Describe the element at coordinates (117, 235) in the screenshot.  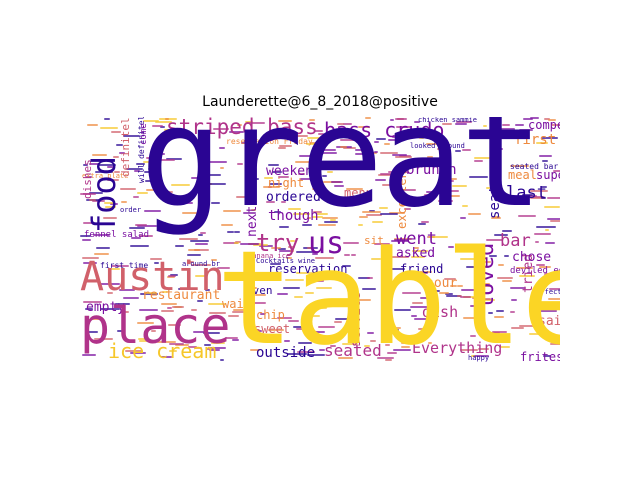
I see `word-fennel-salad: fennel salad` at that location.